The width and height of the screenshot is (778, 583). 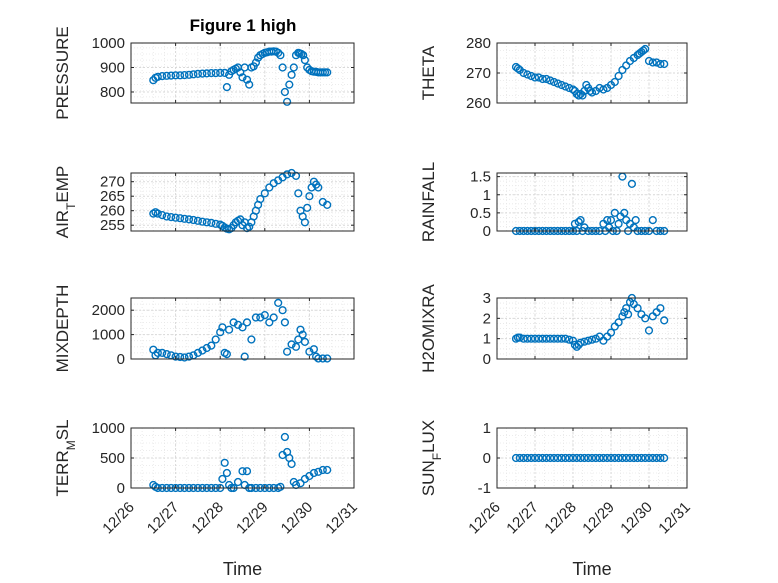 What do you see at coordinates (428, 72) in the screenshot?
I see `y-axis-label: THETA` at bounding box center [428, 72].